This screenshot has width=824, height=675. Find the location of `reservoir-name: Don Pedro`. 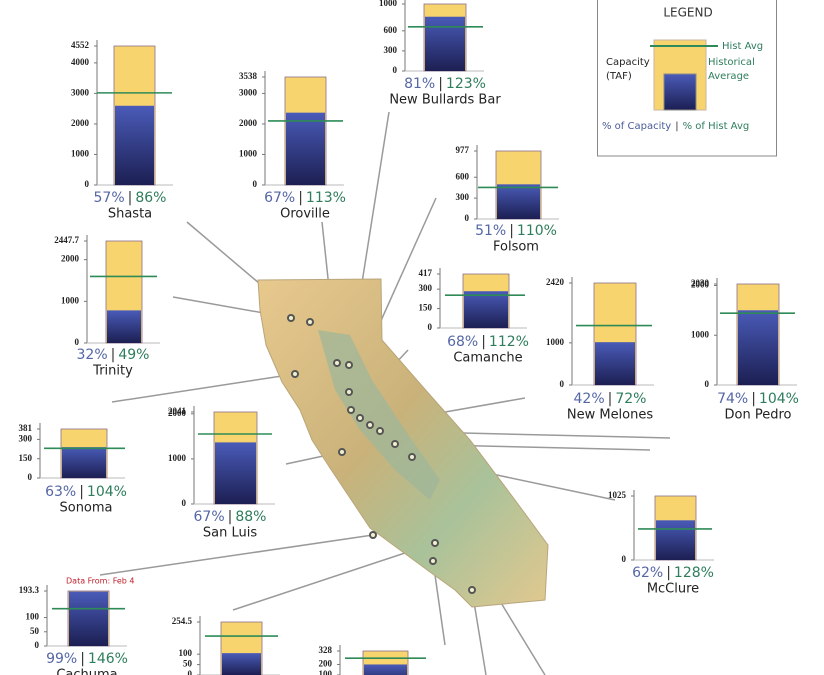

reservoir-name: Don Pedro is located at coordinates (758, 415).